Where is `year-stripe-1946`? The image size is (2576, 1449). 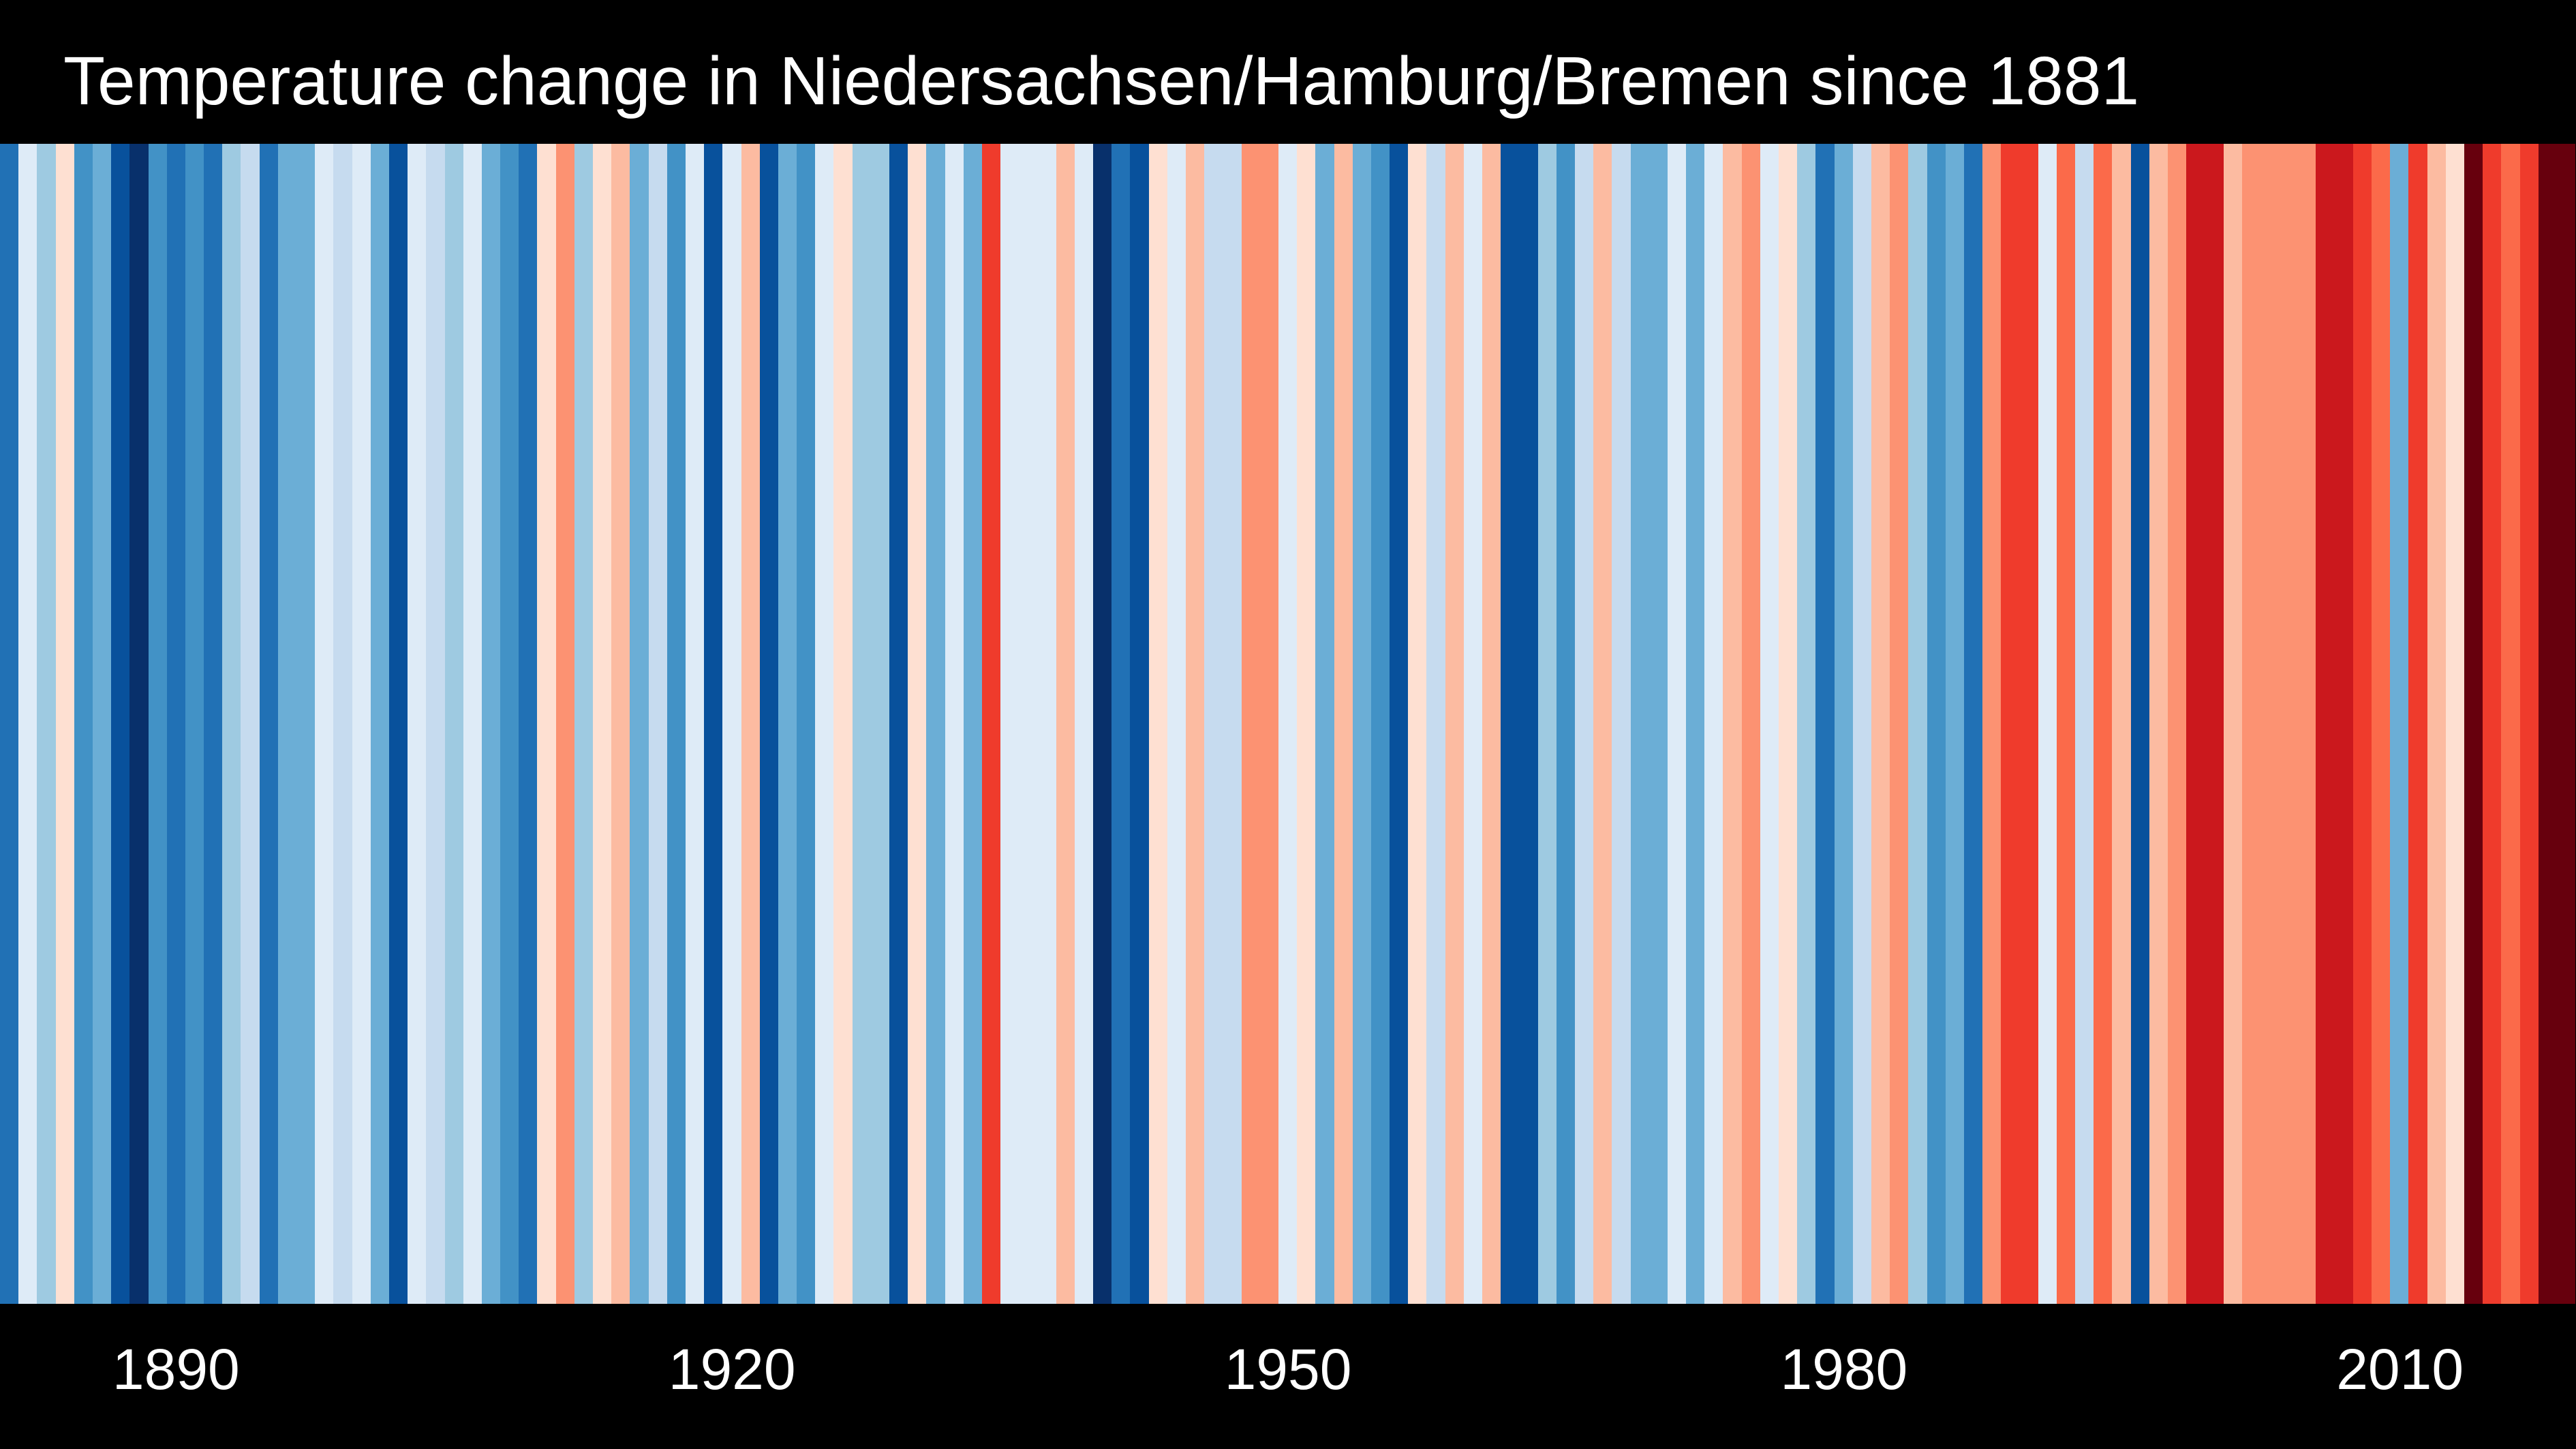 year-stripe-1946 is located at coordinates (1213, 724).